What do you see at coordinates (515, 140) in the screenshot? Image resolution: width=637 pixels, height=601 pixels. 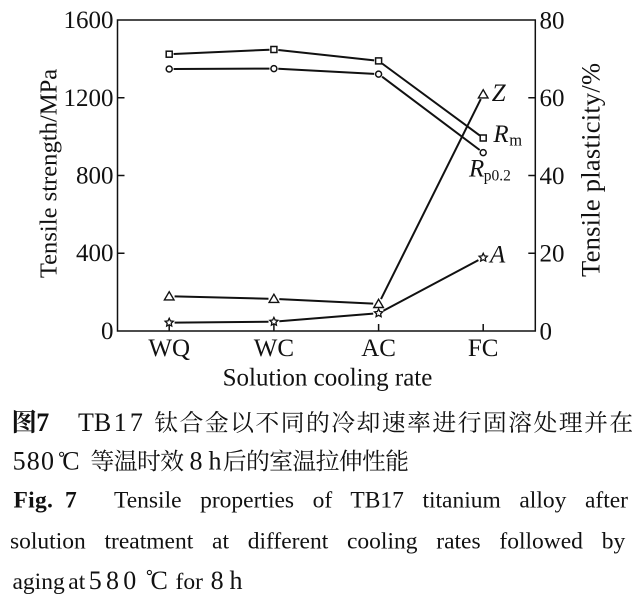 I see `svg-text: m` at bounding box center [515, 140].